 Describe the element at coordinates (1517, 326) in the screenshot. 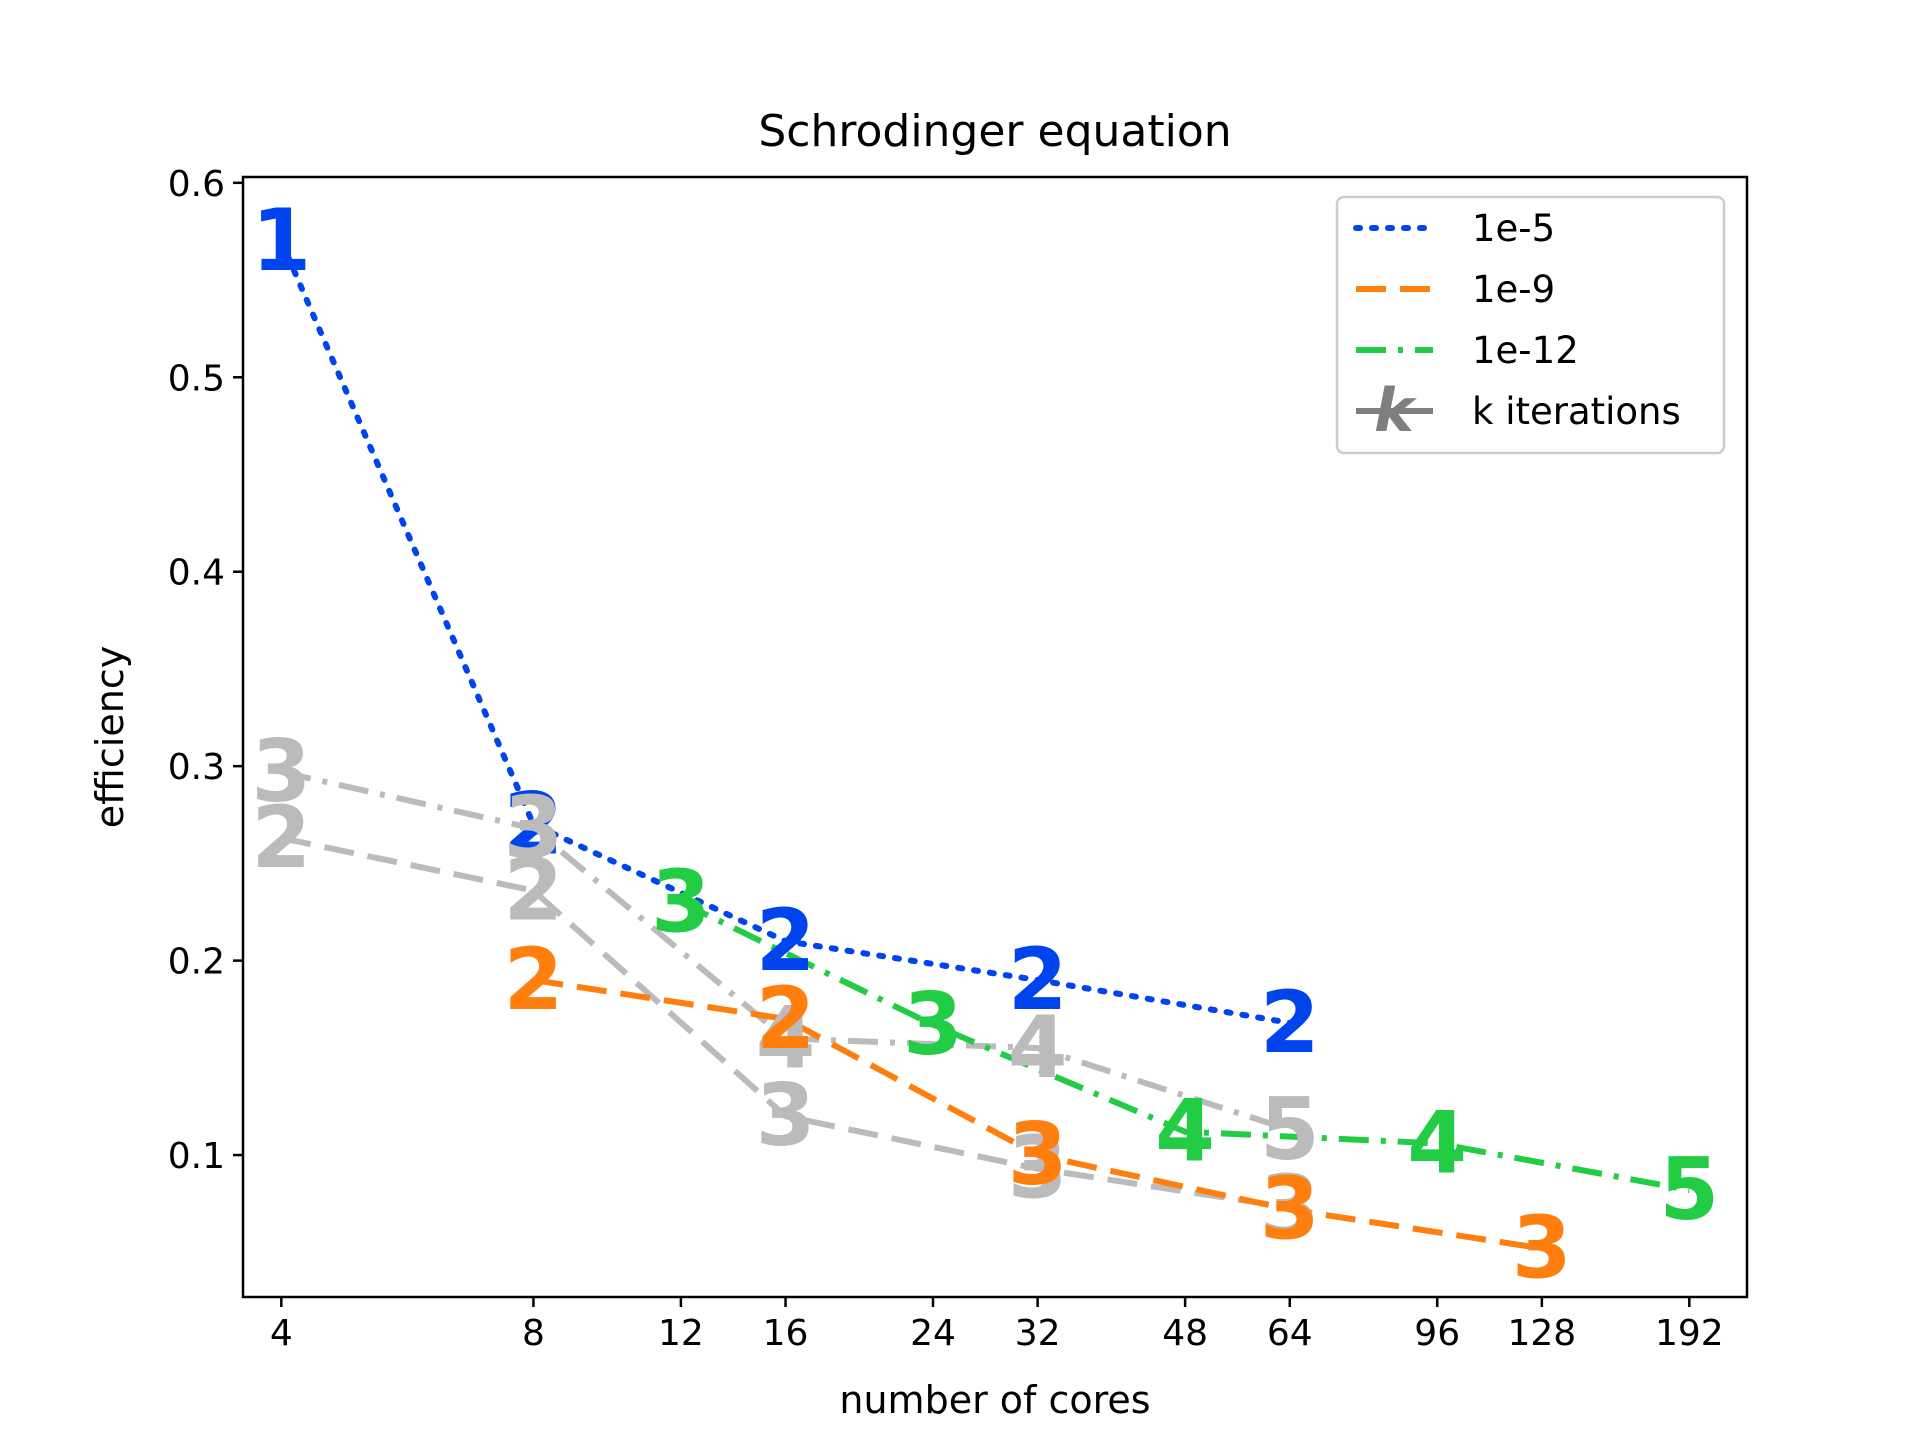

I see `legend-items: 1e-5 1e-9 1e-12 k k iterations` at that location.